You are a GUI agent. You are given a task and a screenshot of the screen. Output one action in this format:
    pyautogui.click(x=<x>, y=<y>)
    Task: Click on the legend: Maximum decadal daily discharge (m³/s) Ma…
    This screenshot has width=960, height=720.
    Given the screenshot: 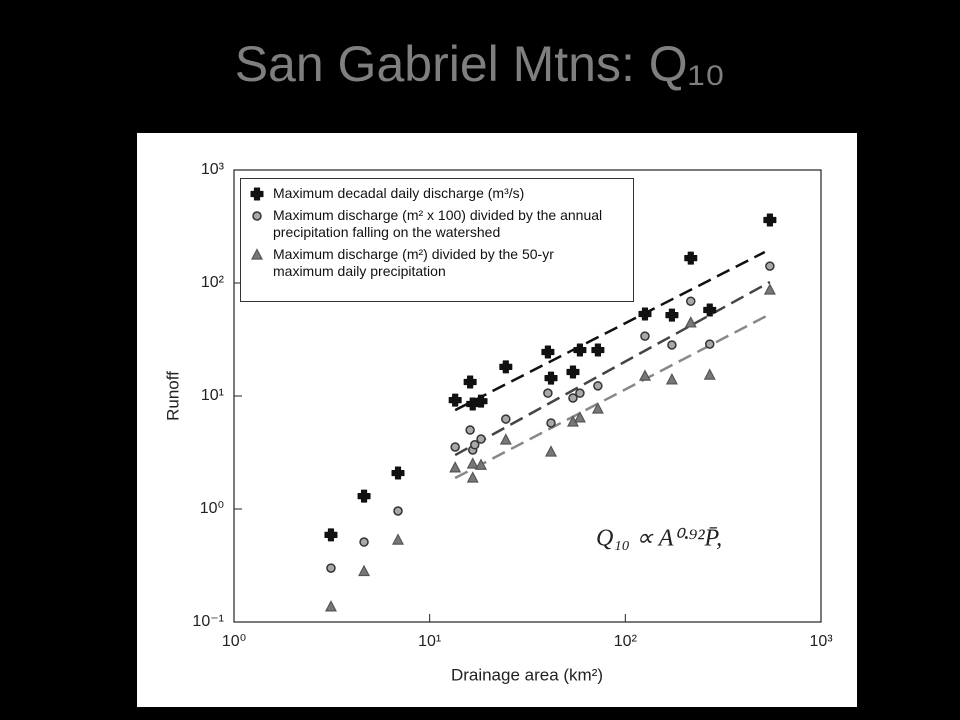 What is the action you would take?
    pyautogui.click(x=437, y=240)
    